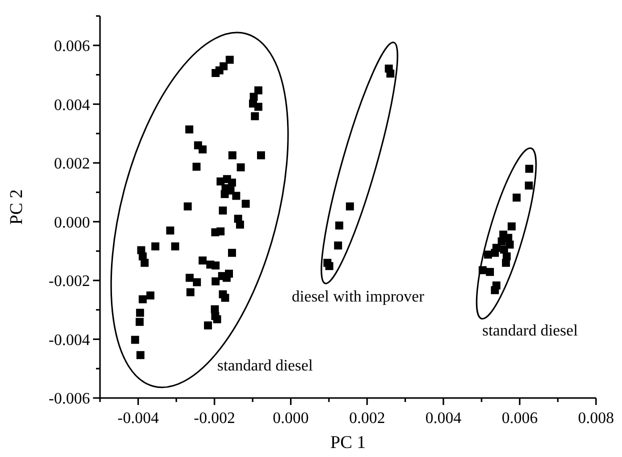 The height and width of the screenshot is (457, 622). What do you see at coordinates (290, 418) in the screenshot?
I see `x-tick-label: 0.000` at bounding box center [290, 418].